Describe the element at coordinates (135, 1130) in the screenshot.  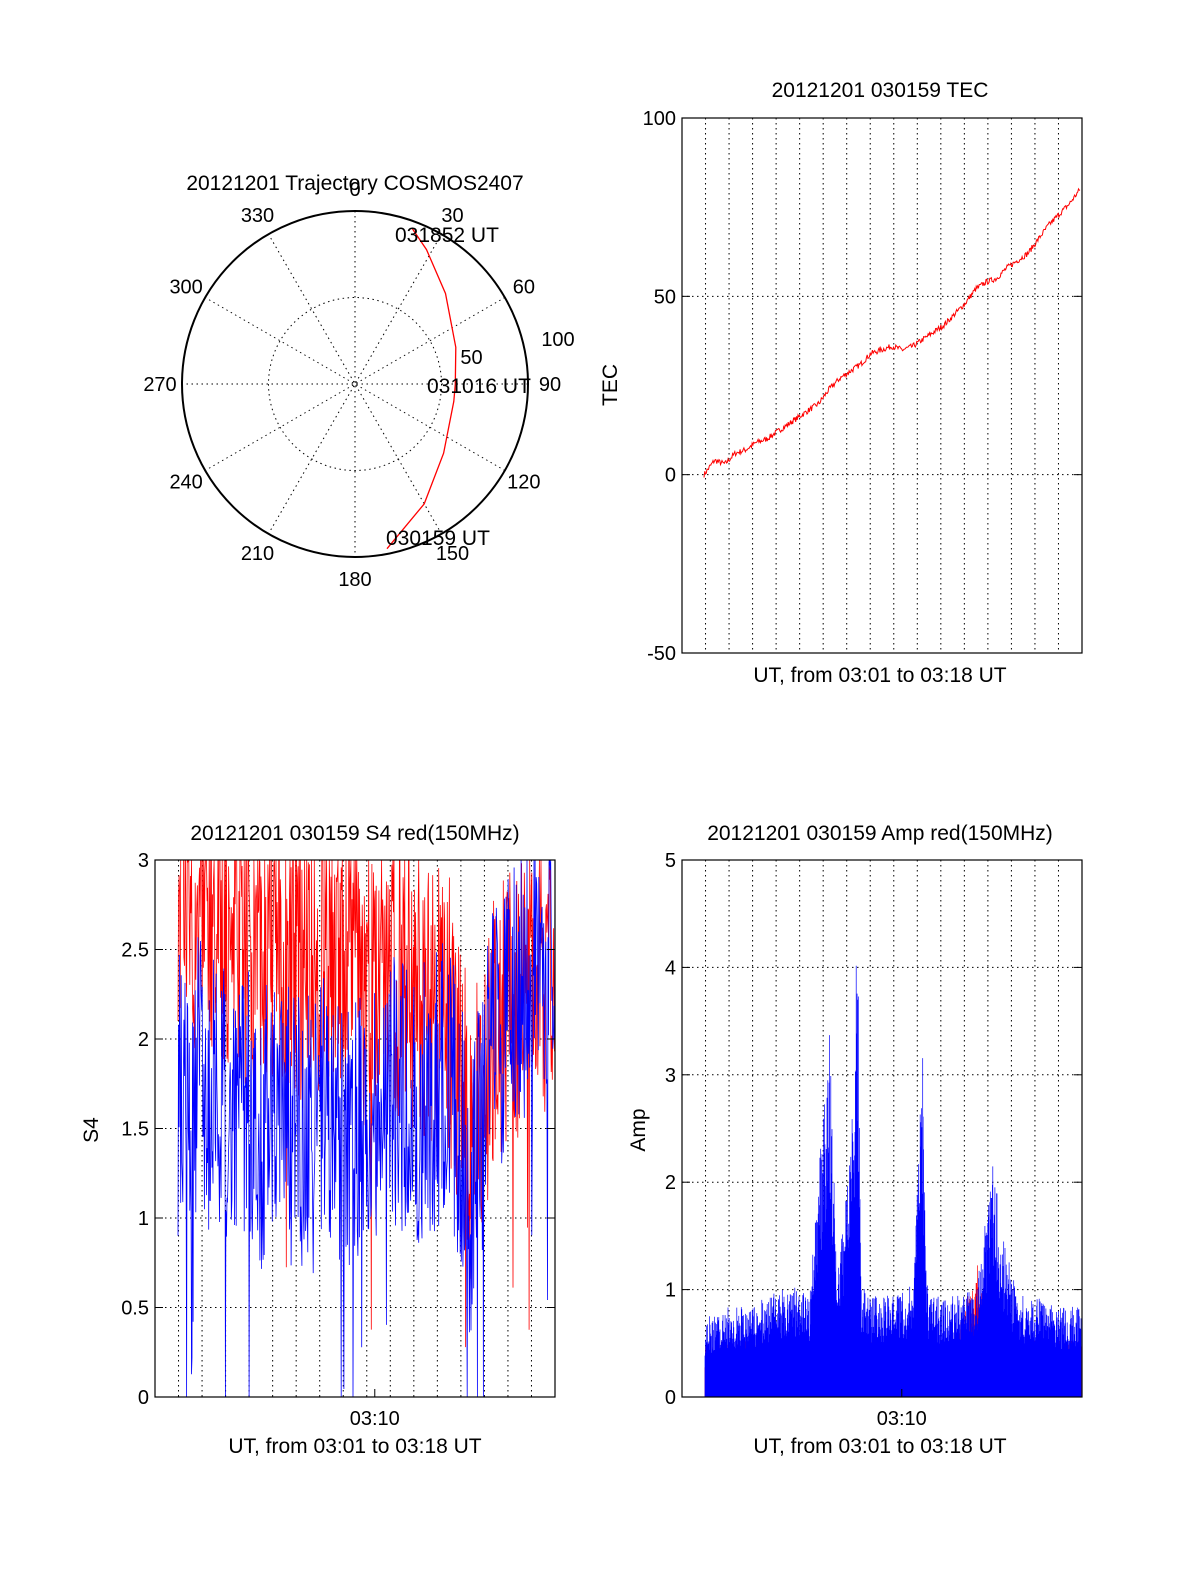
I see `y-tick-label: 1.5` at that location.